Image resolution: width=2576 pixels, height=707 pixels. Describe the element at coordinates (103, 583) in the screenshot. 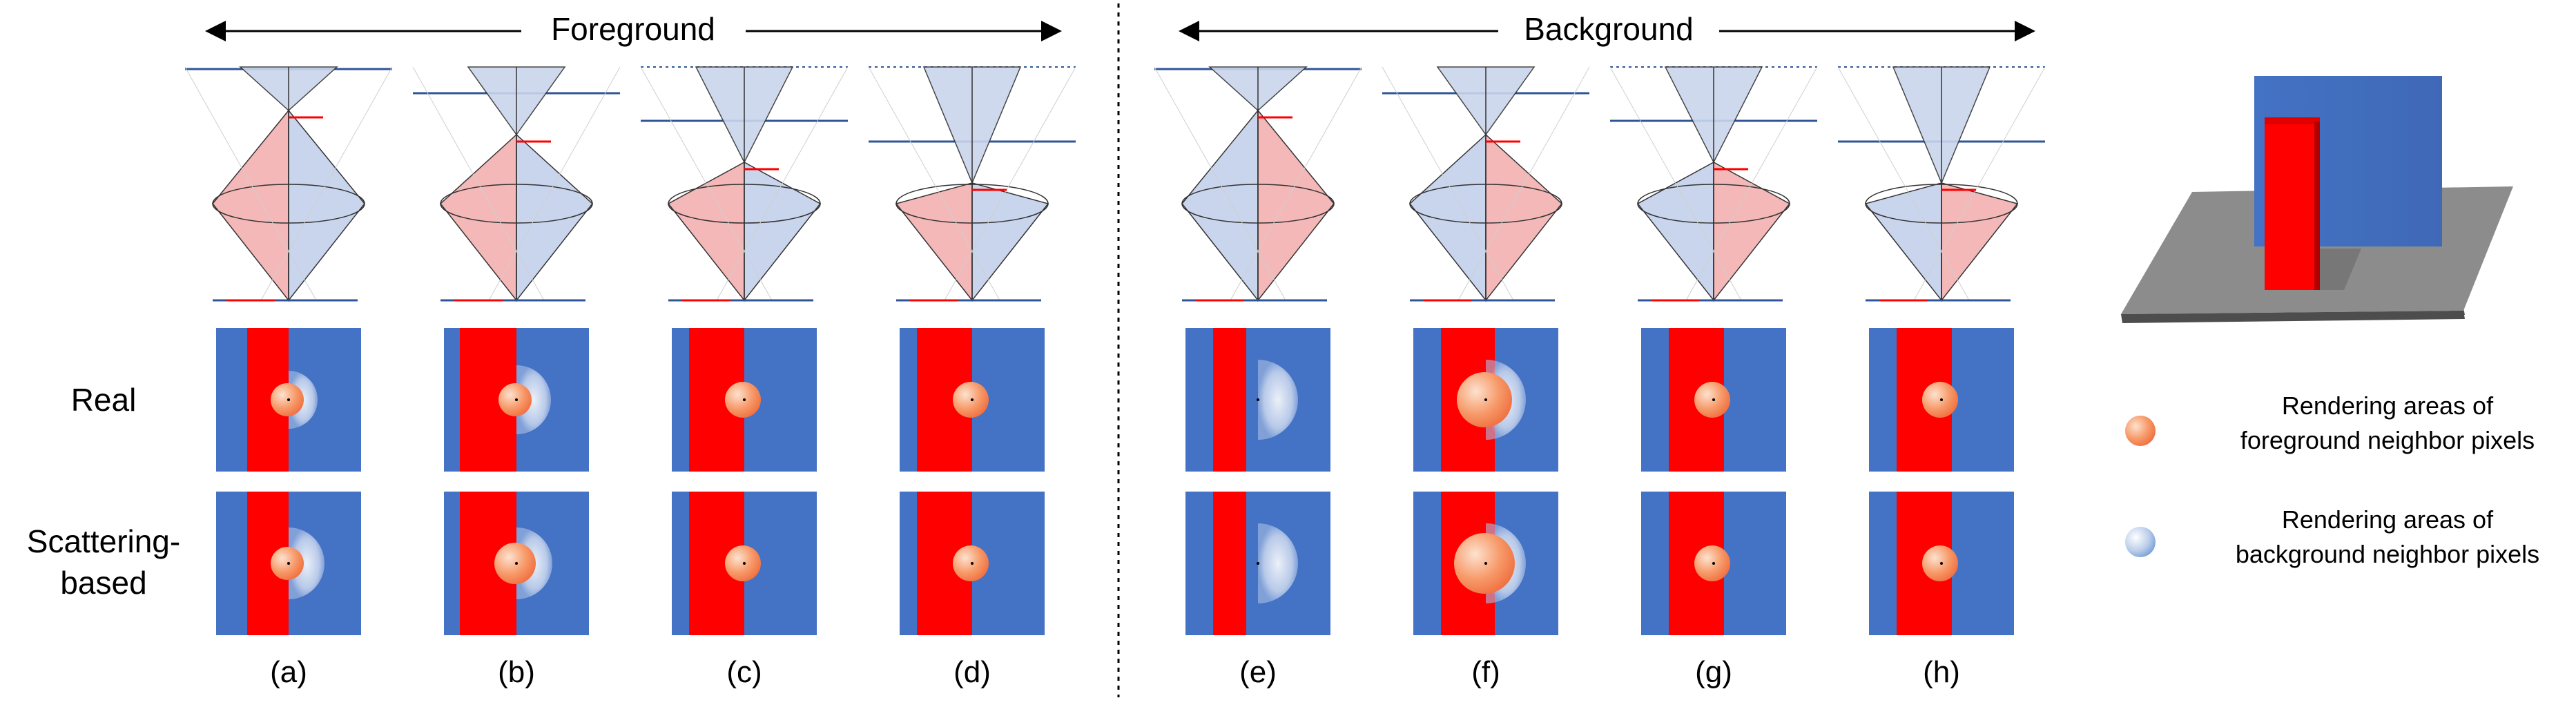

I see `row-label-scattering-line2: based` at that location.